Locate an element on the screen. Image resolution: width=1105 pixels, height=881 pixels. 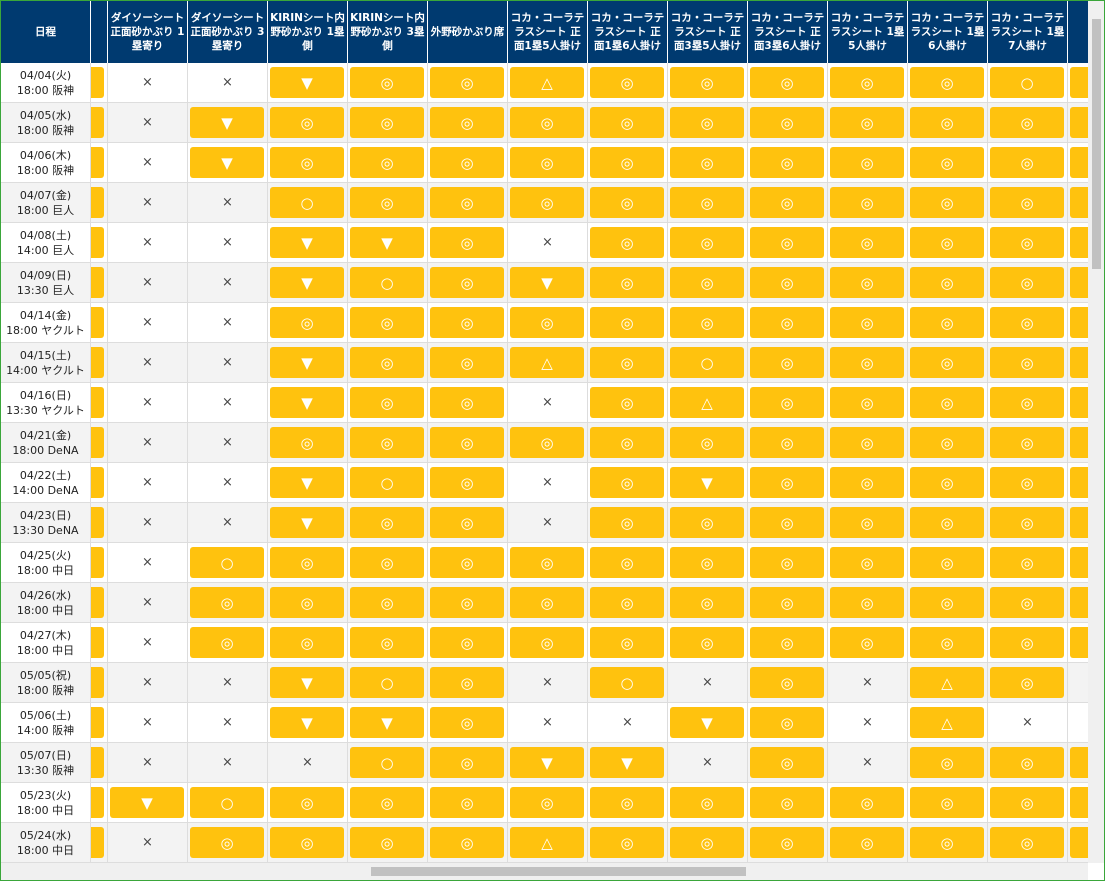
h-scrollbar is located at coordinates (544, 871).